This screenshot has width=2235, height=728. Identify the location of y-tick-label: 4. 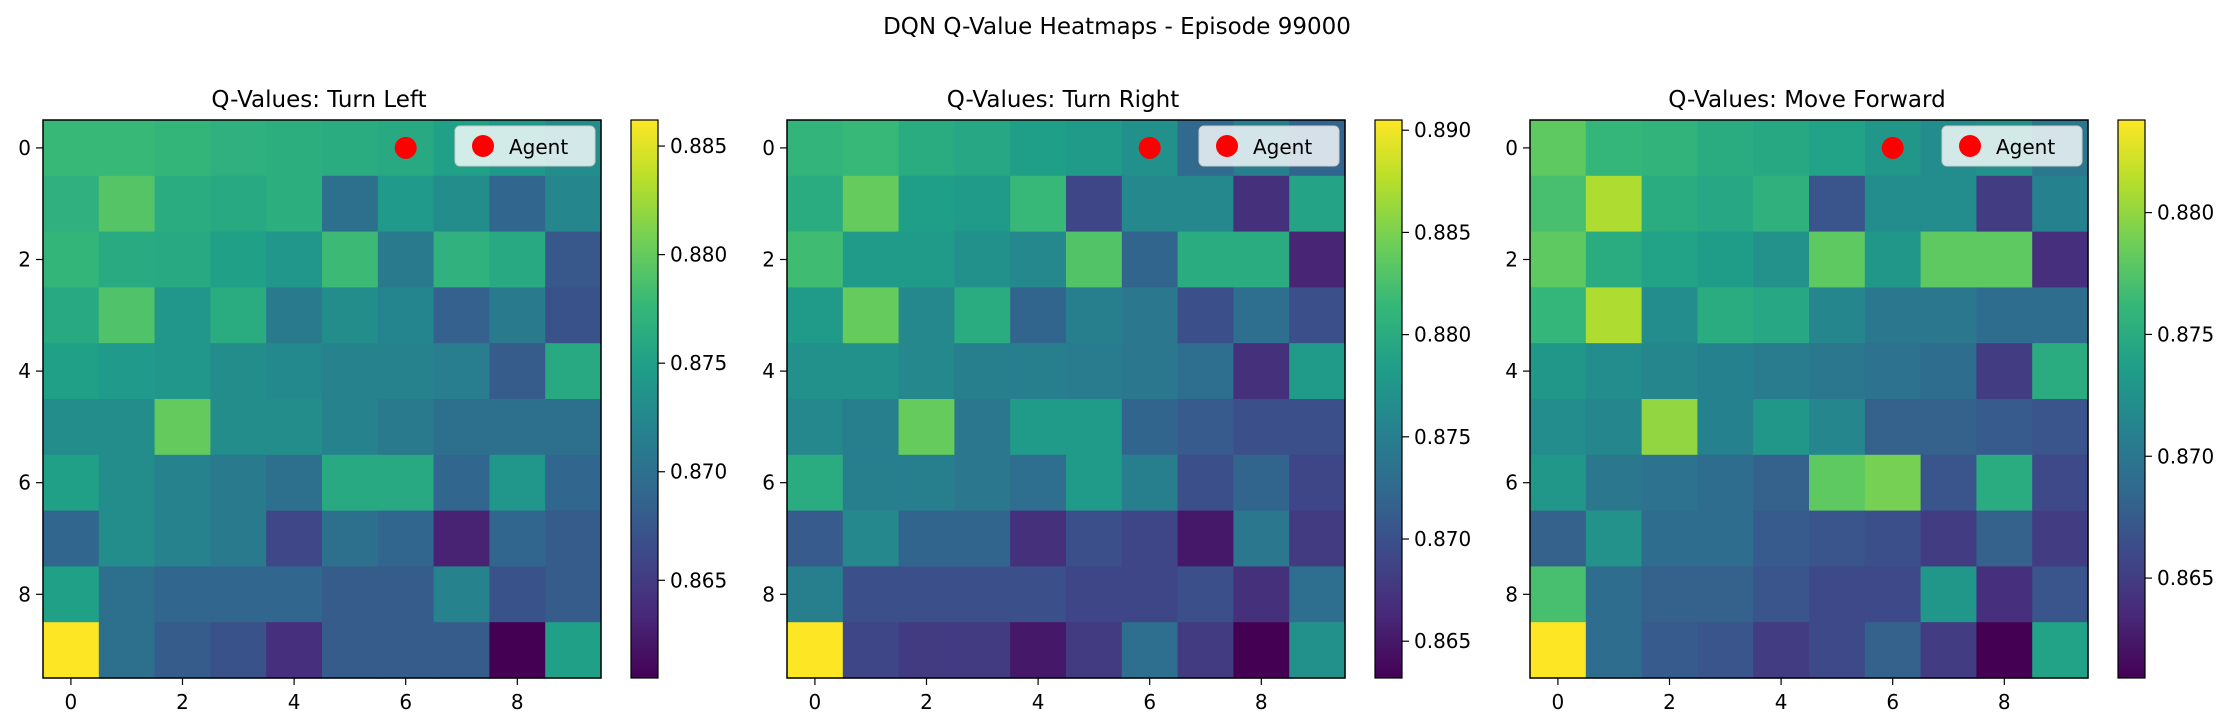
(1511, 371).